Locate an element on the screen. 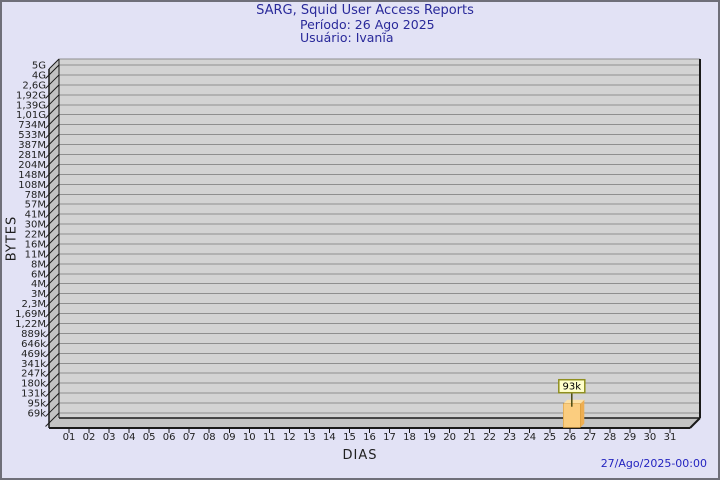 This screenshot has width=720, height=480. y-tick-label: 41M is located at coordinates (35, 215).